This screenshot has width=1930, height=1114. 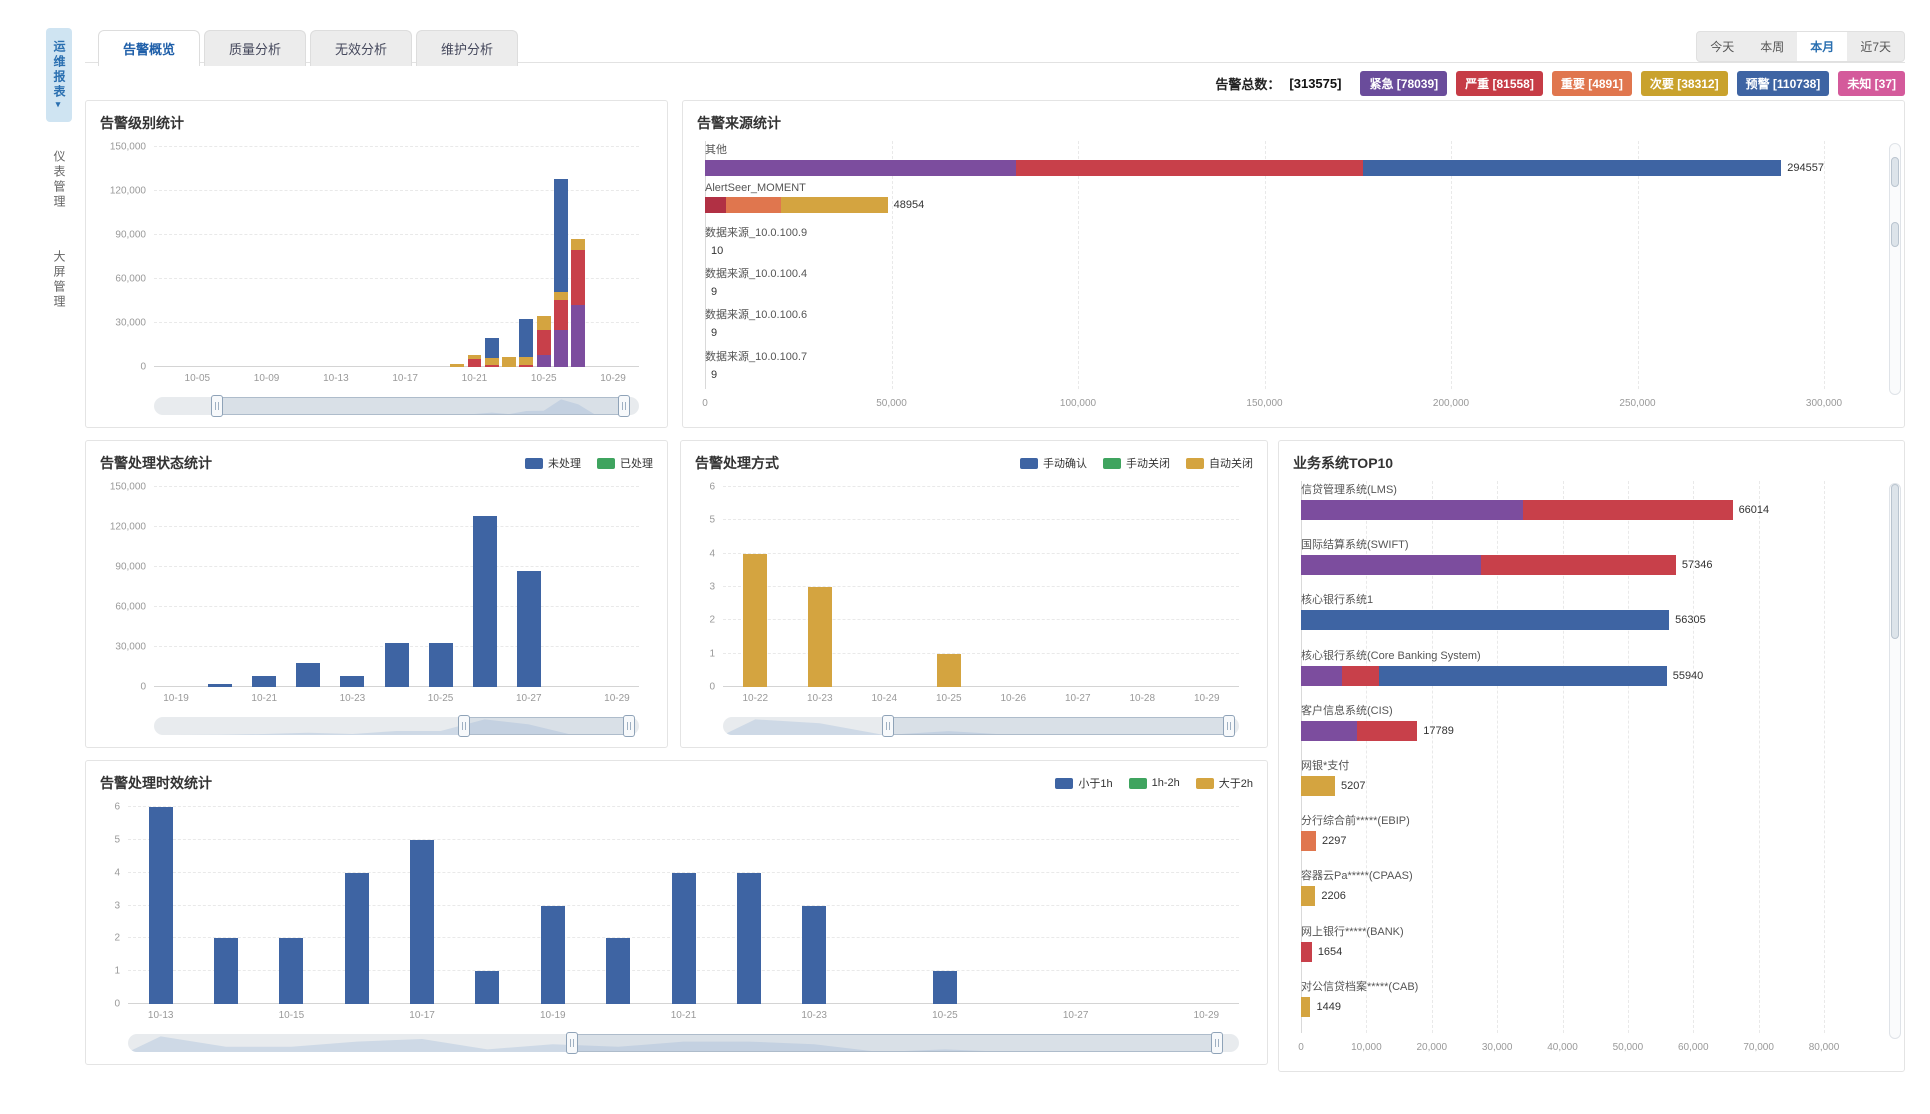 What do you see at coordinates (361, 48) in the screenshot?
I see `tab-invalid-analysis: 无效分析` at bounding box center [361, 48].